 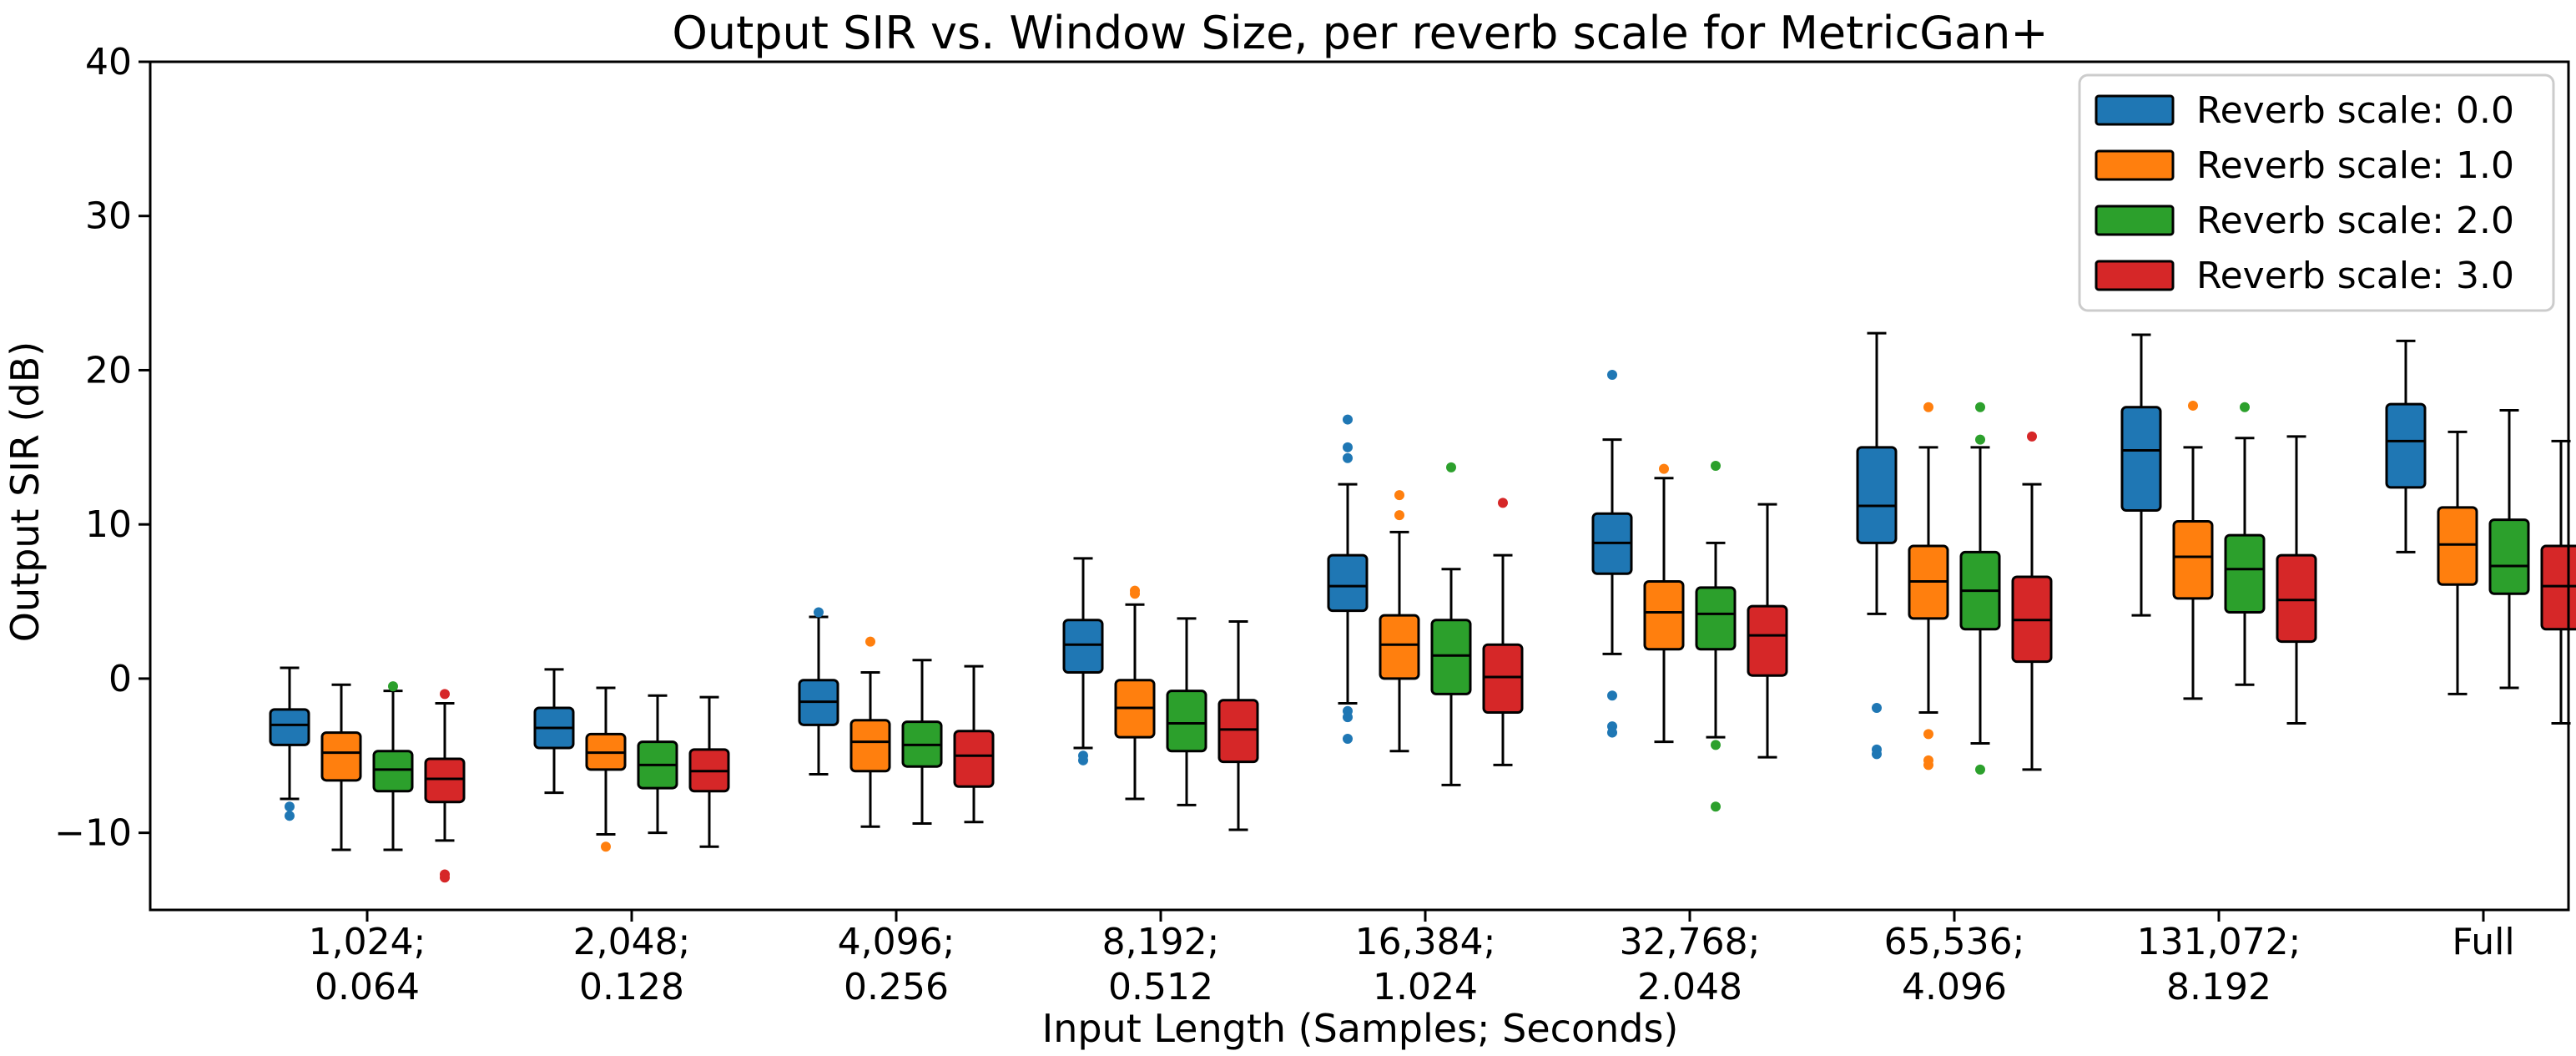 I want to click on x-tick-label: 65,536; 4.096, so click(x=1955, y=964).